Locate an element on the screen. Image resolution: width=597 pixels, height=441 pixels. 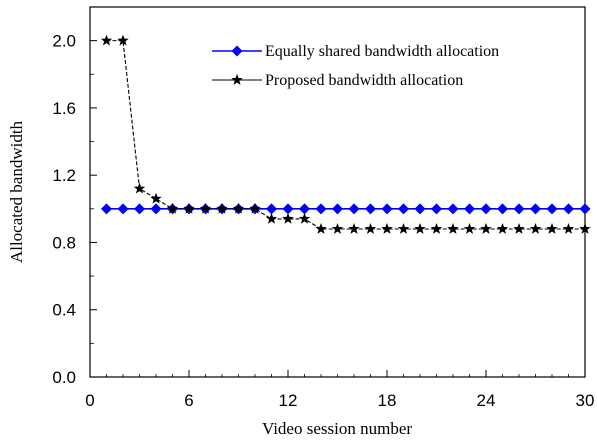
x-axis-label: Video session number is located at coordinates (337, 428).